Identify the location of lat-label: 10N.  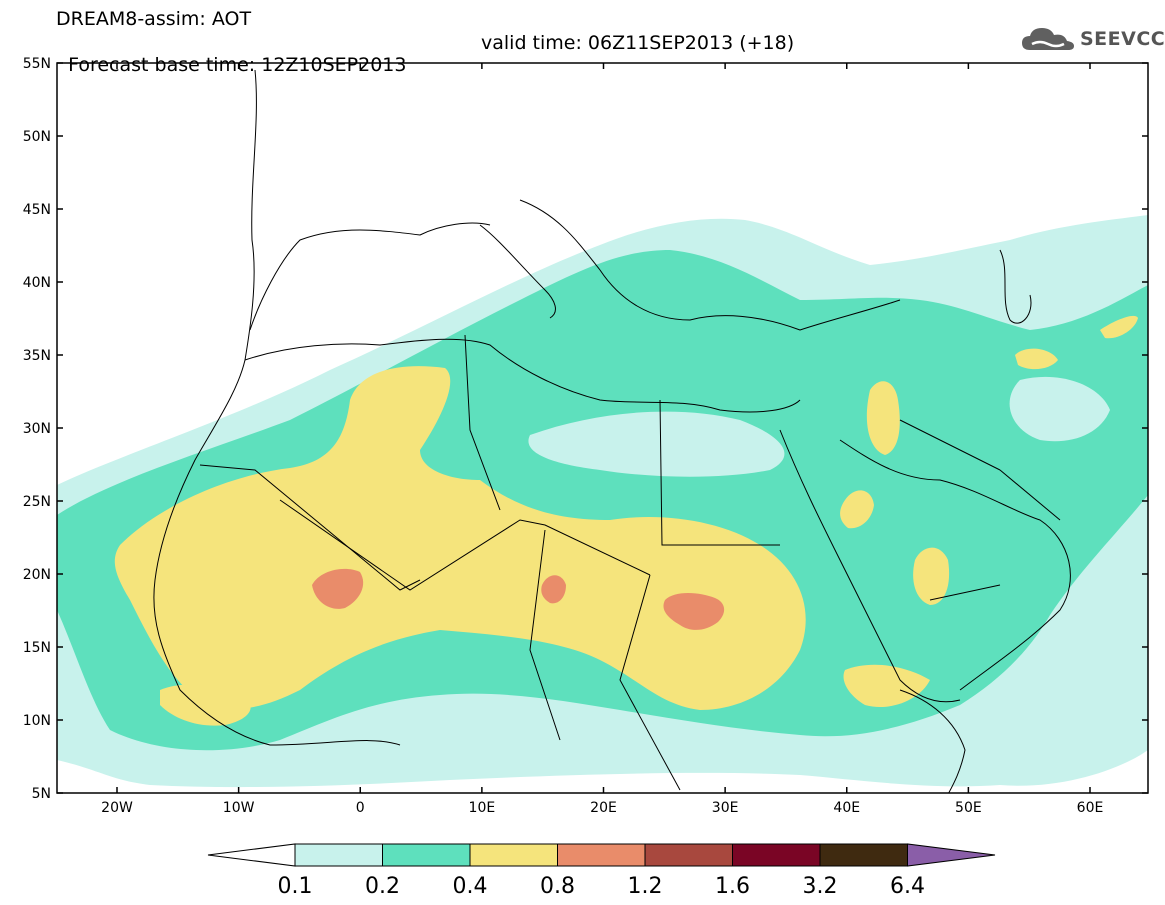
(37, 721).